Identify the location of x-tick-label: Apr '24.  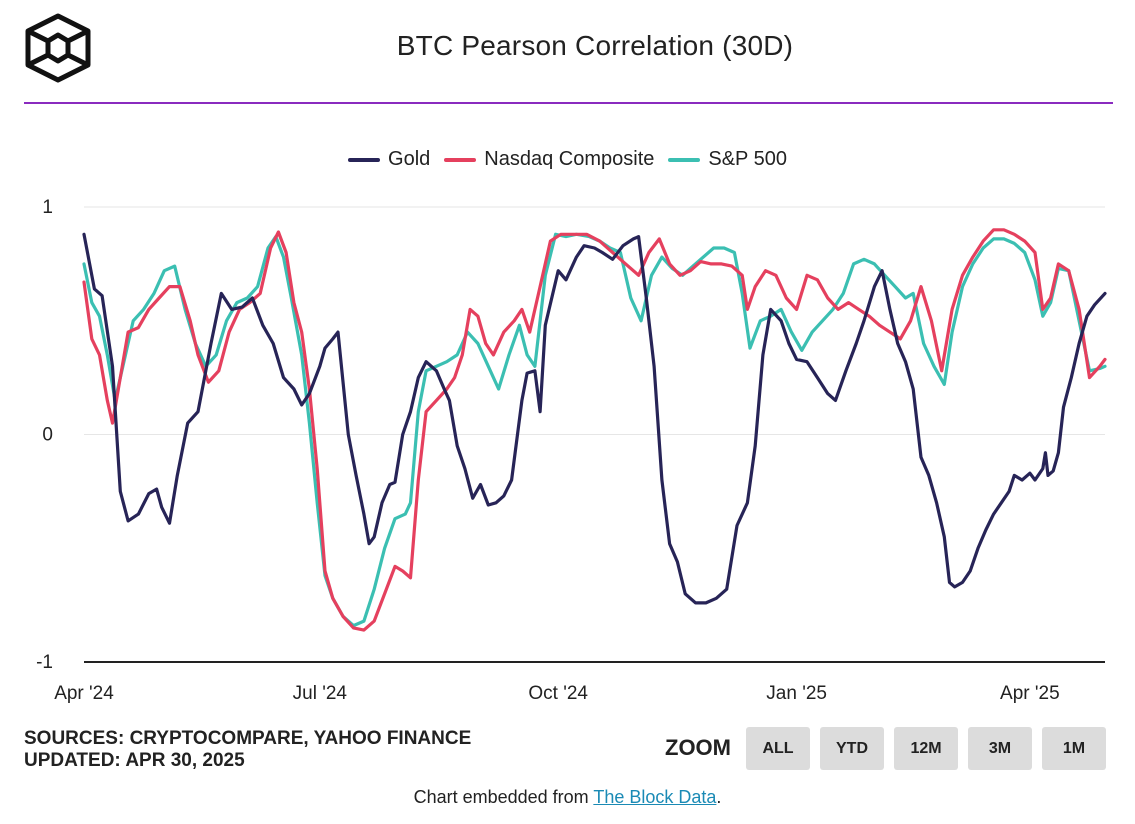
(84, 693).